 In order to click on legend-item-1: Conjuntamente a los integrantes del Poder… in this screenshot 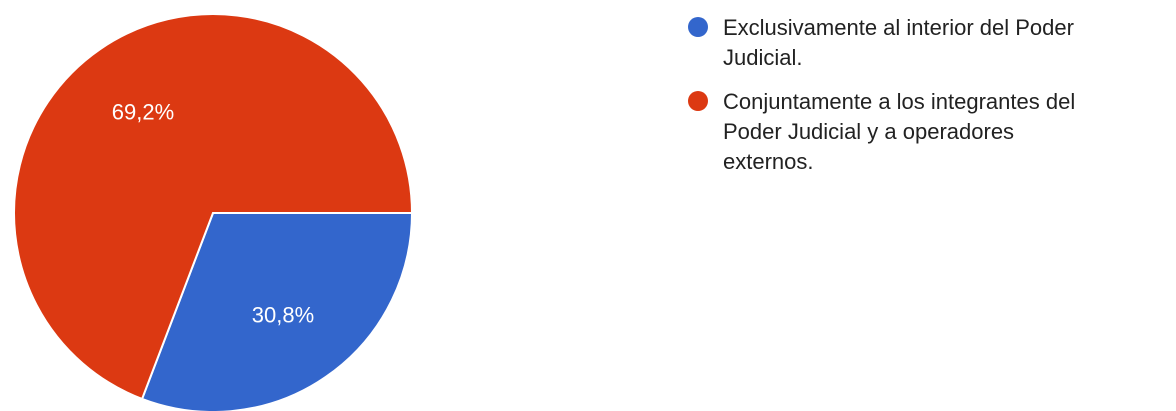, I will do `click(881, 131)`.